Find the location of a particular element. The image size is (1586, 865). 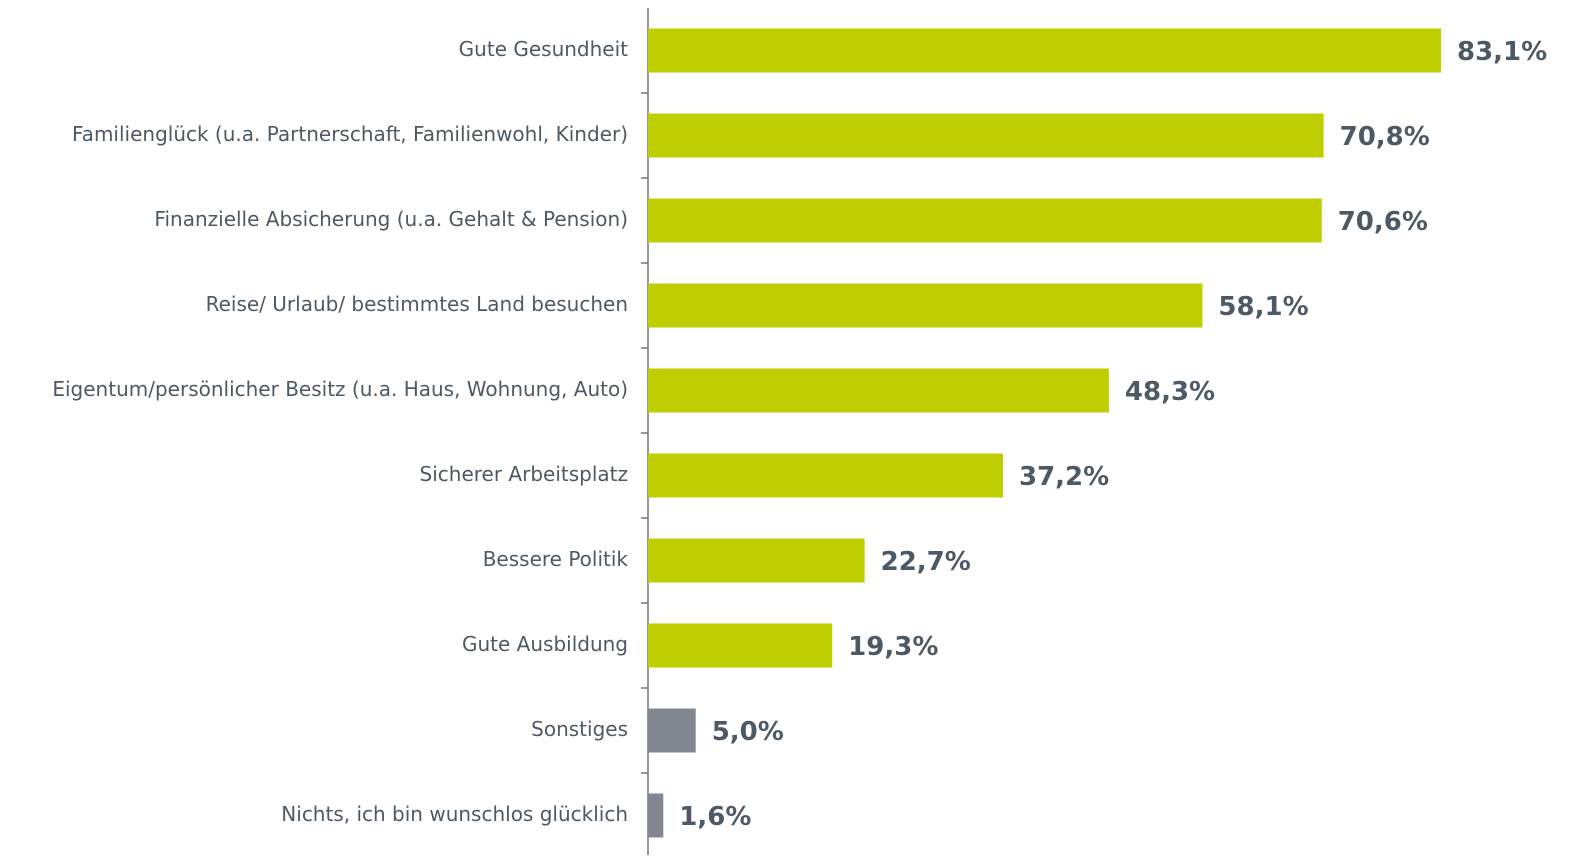

value-label: 37,2% is located at coordinates (1064, 477).